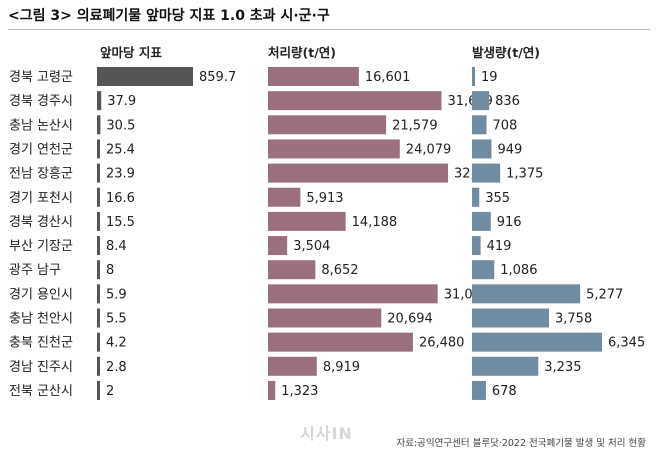 This screenshot has height=457, width=658. I want to click on data-label: 8,919, so click(341, 367).